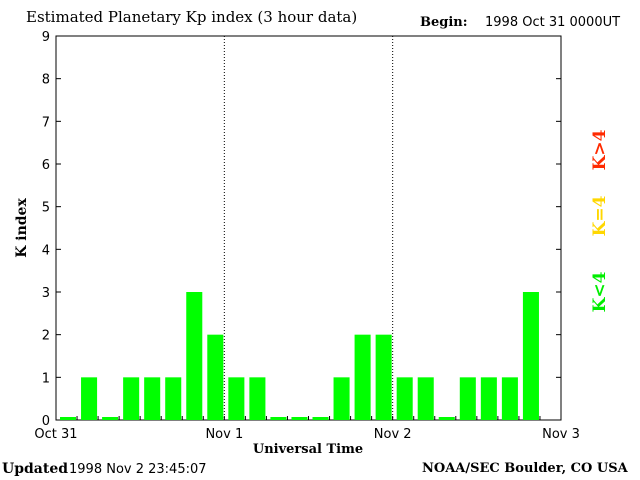 The width and height of the screenshot is (640, 480). What do you see at coordinates (600, 292) in the screenshot?
I see `legend-k-less-4: K<4` at bounding box center [600, 292].